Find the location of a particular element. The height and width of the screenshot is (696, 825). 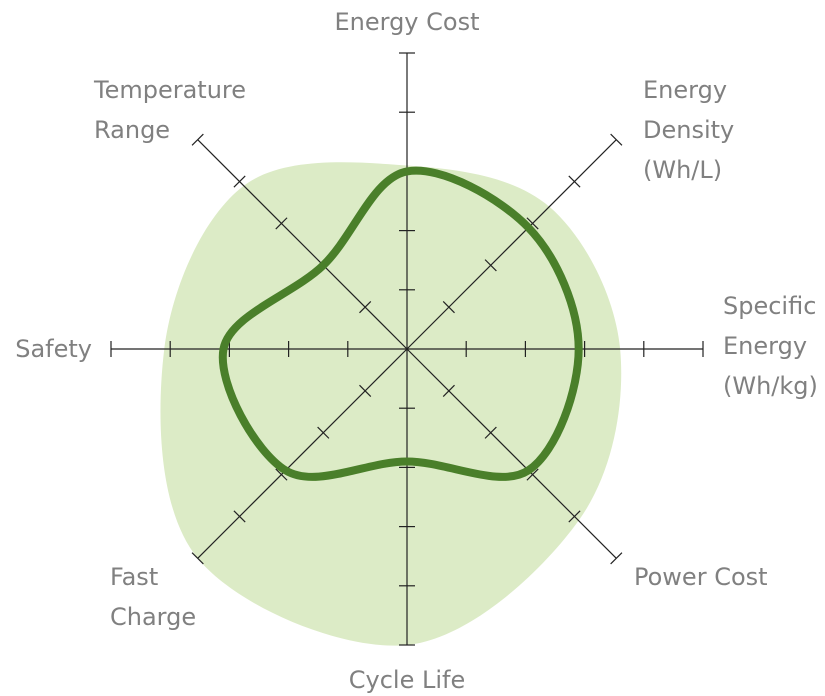

category-label: Power Cost is located at coordinates (701, 577).